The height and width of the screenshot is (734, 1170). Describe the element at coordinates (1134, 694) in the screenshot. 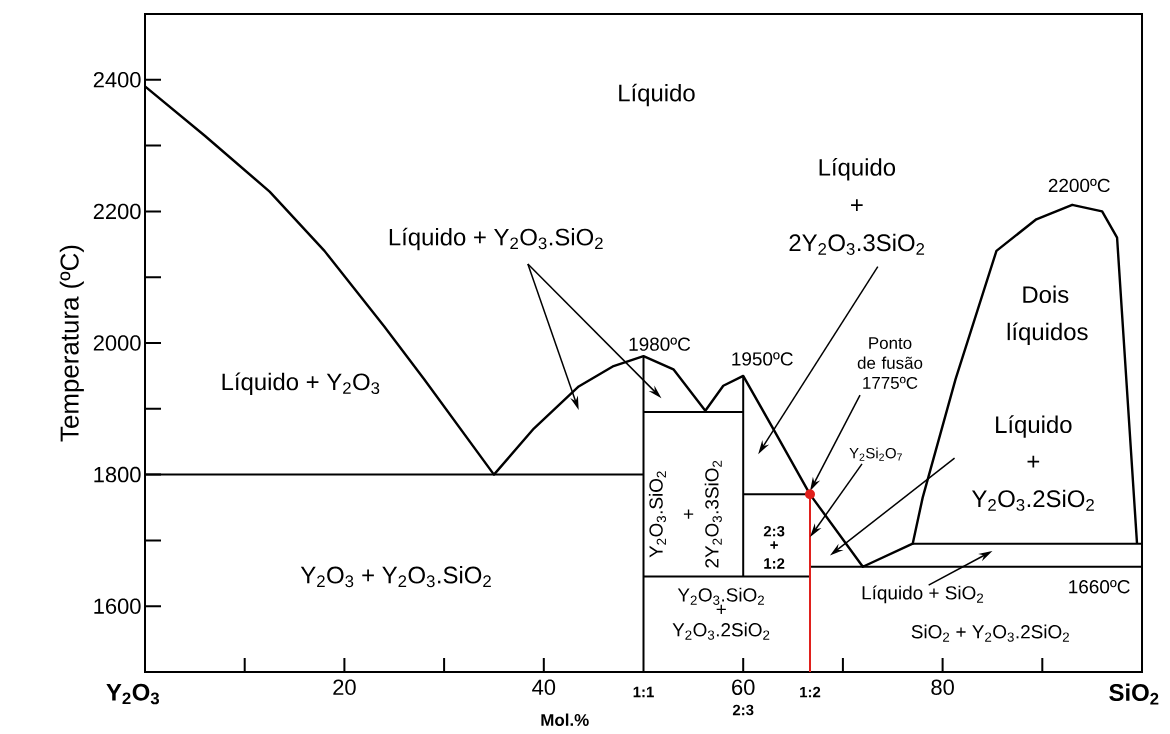

I see `text: SiO$_{2}$` at that location.